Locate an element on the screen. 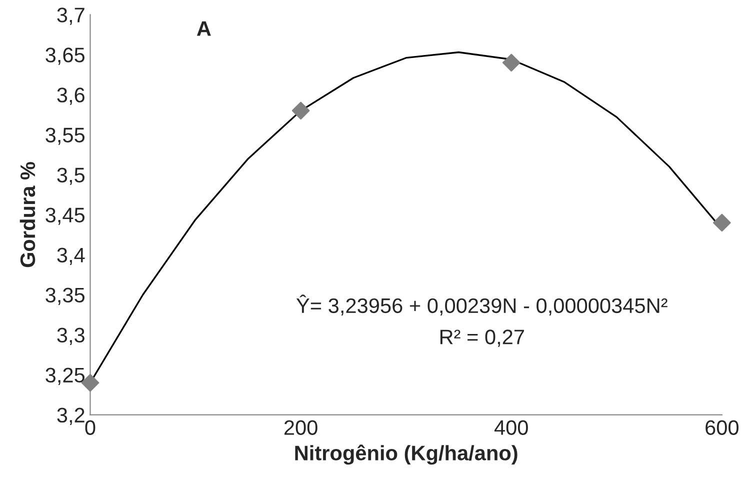  y-tick-label: 3,5 is located at coordinates (71, 176).